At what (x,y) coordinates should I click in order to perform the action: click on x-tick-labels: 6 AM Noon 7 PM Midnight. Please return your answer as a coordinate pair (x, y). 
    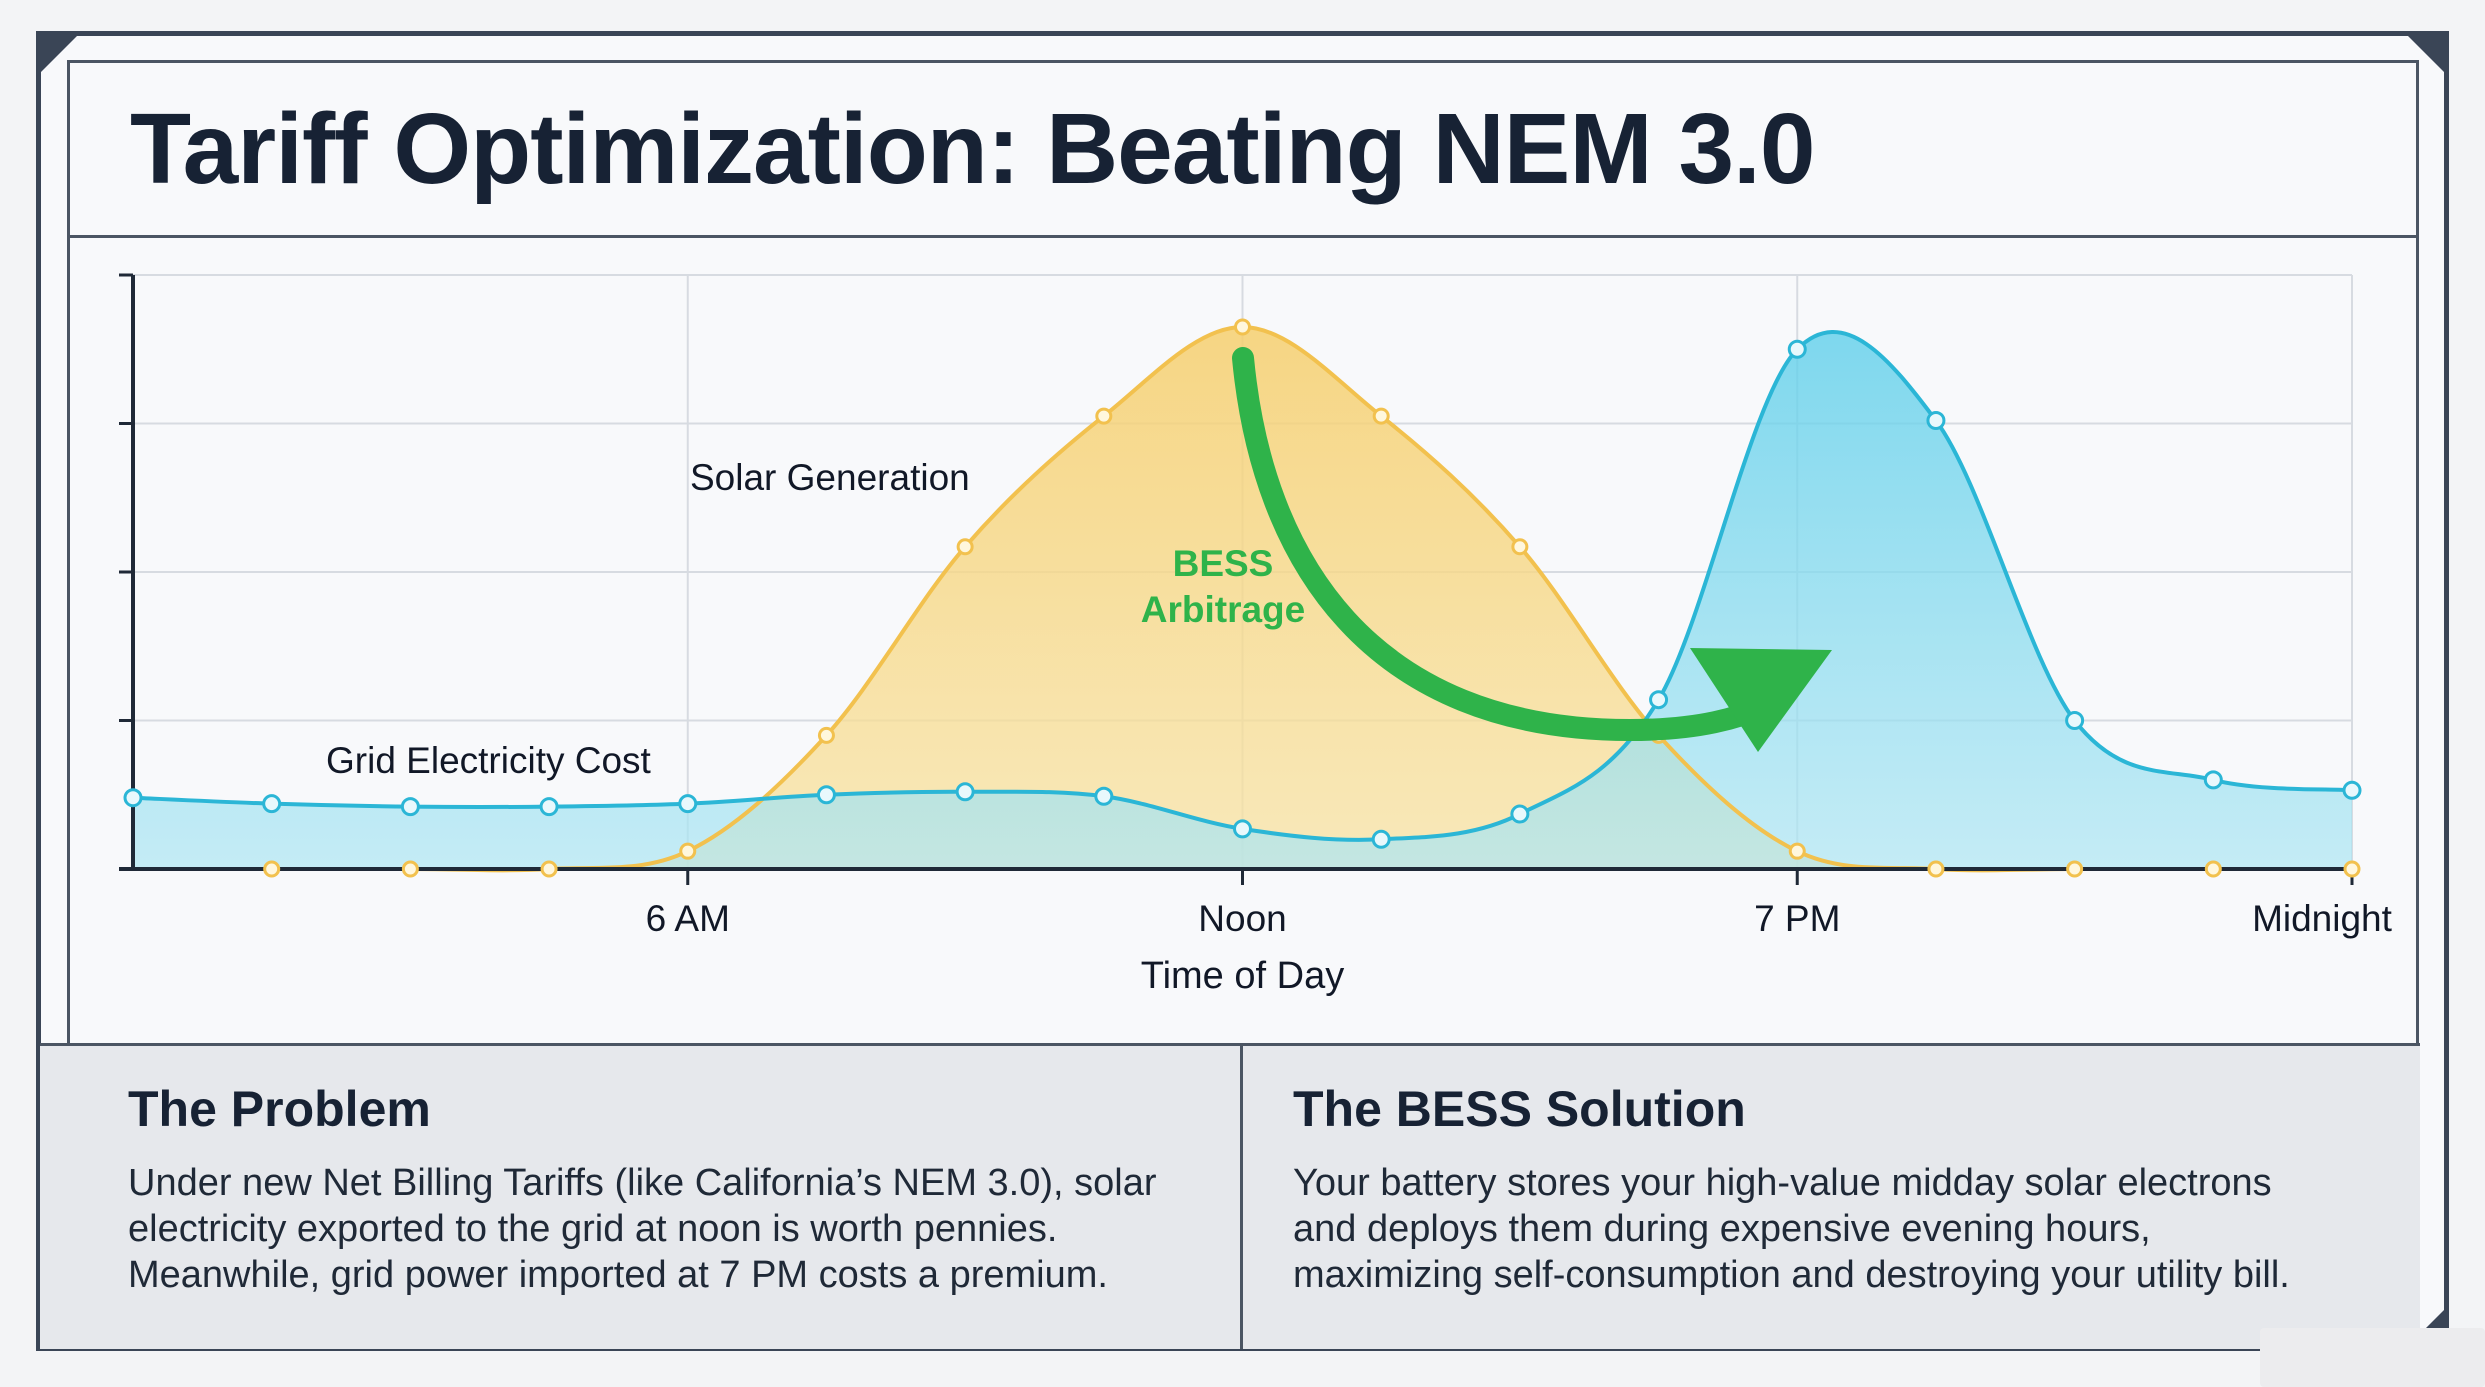
    Looking at the image, I should click on (1519, 918).